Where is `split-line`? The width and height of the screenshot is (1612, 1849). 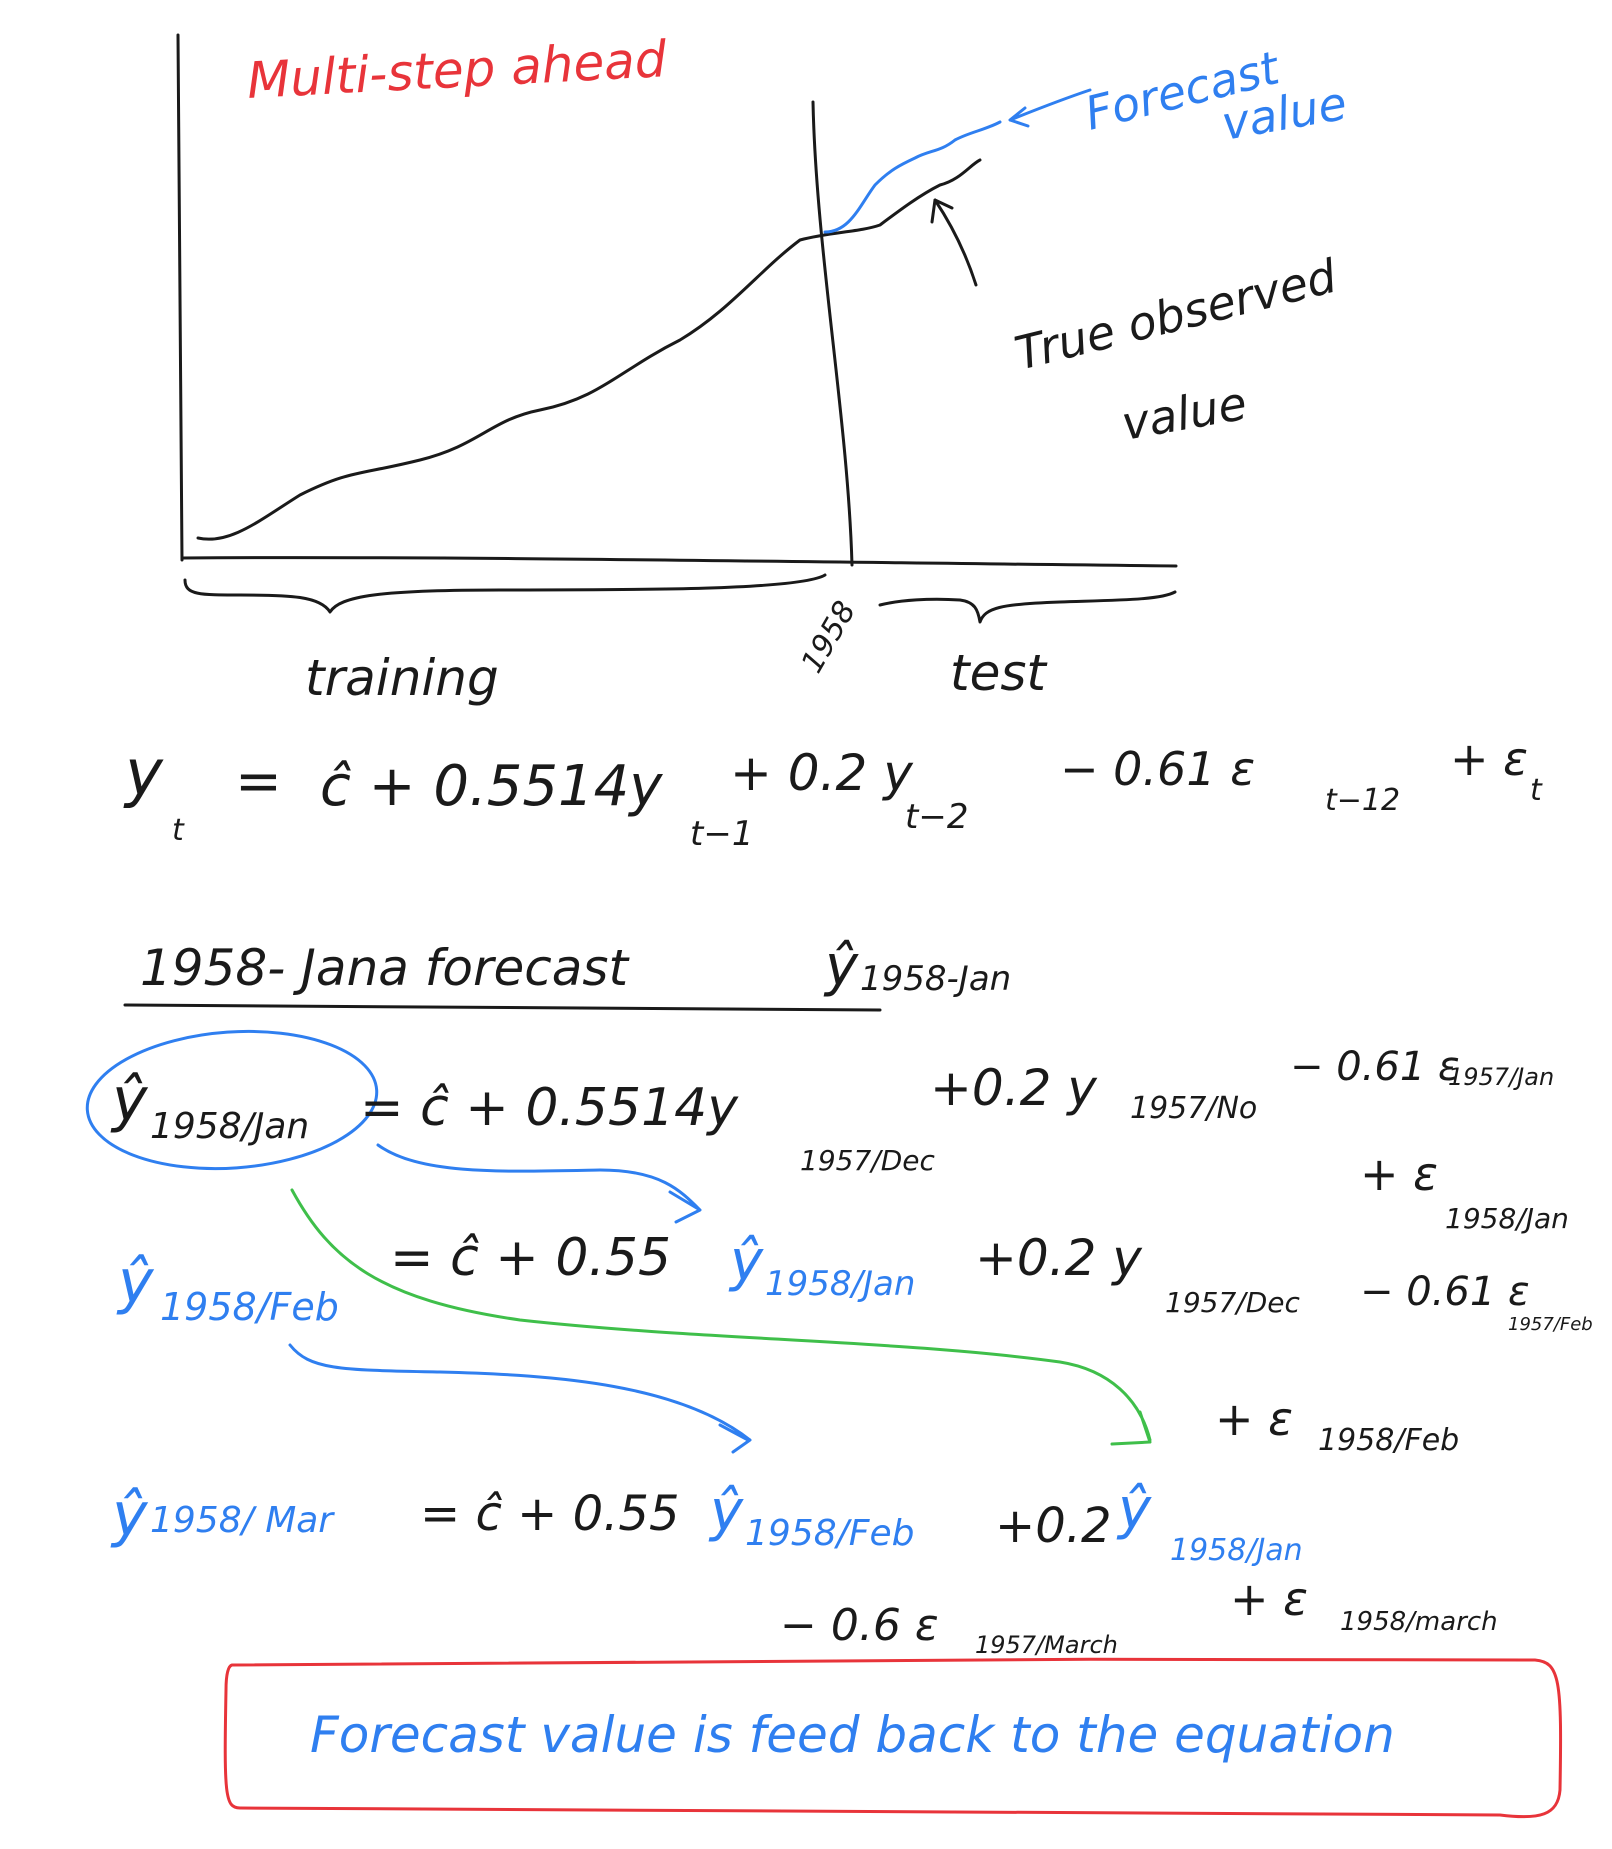 split-line is located at coordinates (832, 333).